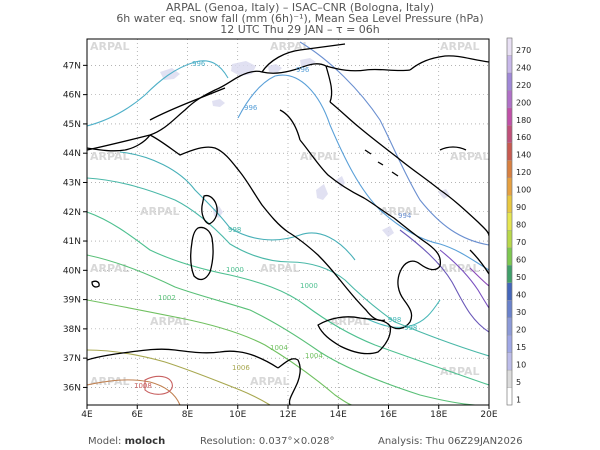 The height and width of the screenshot is (450, 600). I want to click on x-tick-label: 16E, so click(388, 415).